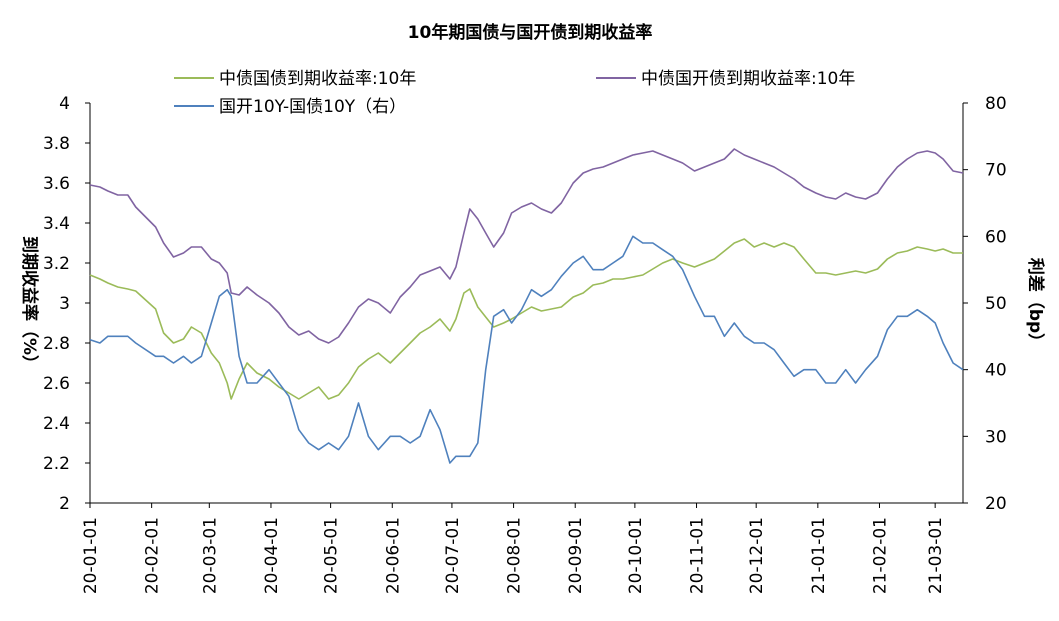  I want to click on left-tick-label: 3.6, so click(56, 184).